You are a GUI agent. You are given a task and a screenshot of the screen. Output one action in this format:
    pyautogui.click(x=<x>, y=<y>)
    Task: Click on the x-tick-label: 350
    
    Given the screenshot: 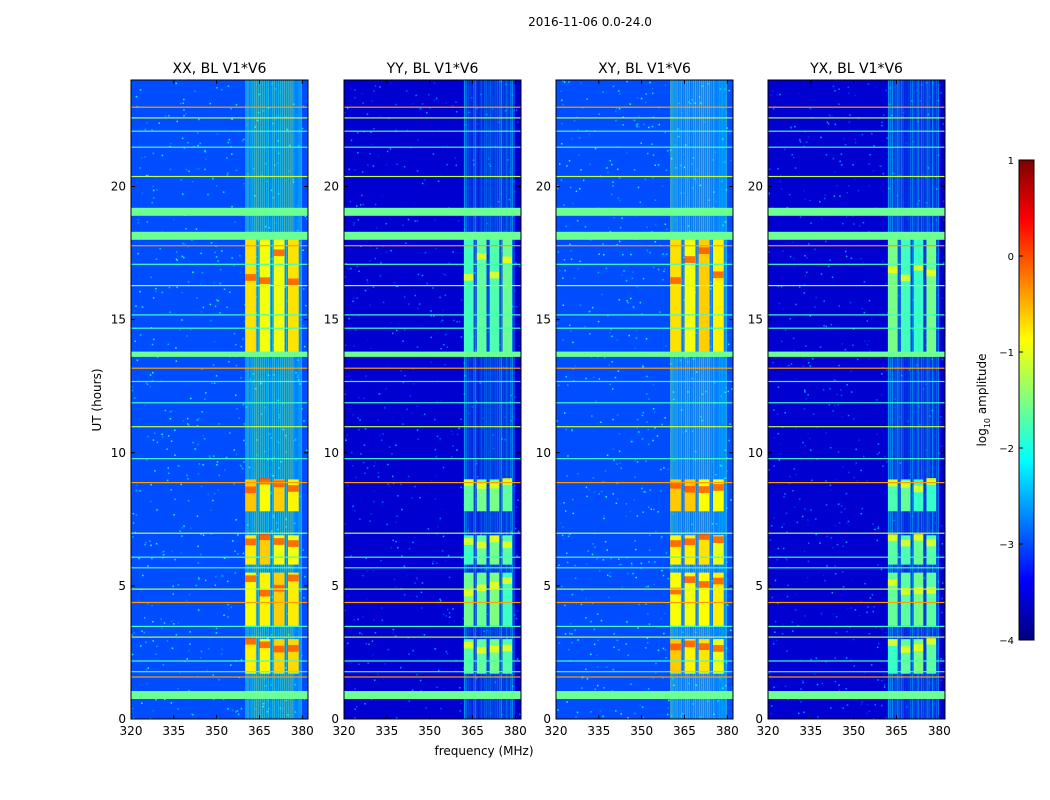 What is the action you would take?
    pyautogui.click(x=429, y=731)
    